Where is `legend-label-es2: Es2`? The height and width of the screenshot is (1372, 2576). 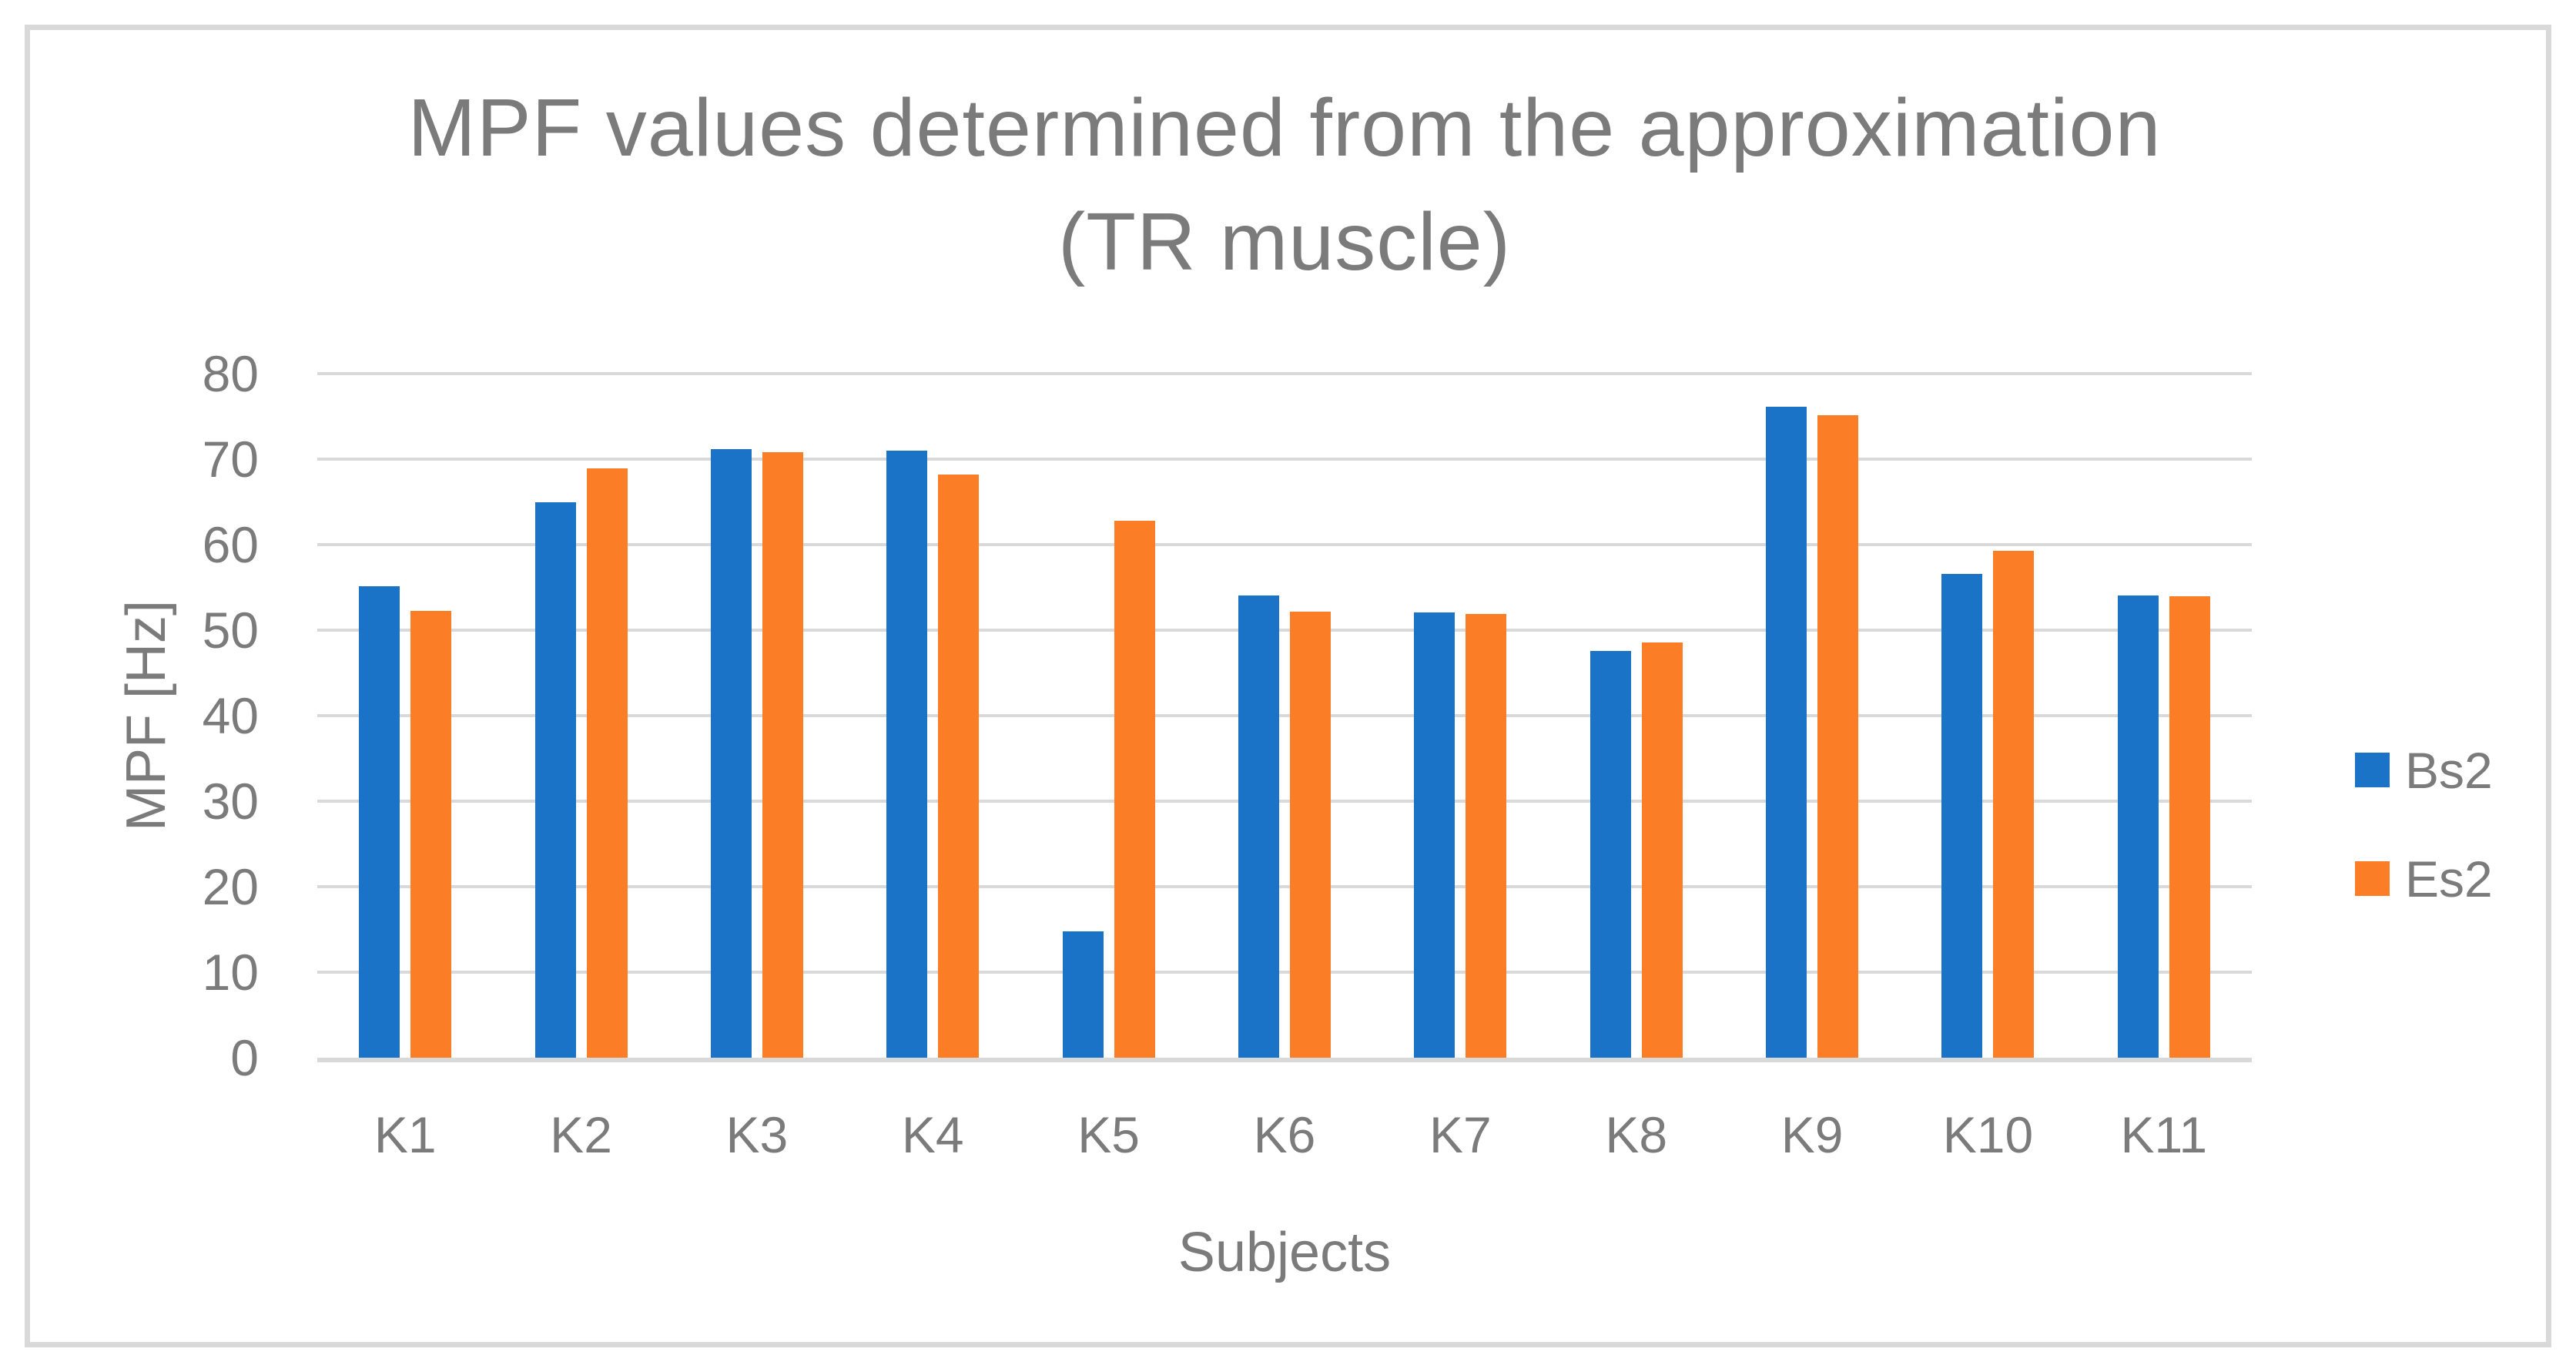
legend-label-es2: Es2 is located at coordinates (2449, 879).